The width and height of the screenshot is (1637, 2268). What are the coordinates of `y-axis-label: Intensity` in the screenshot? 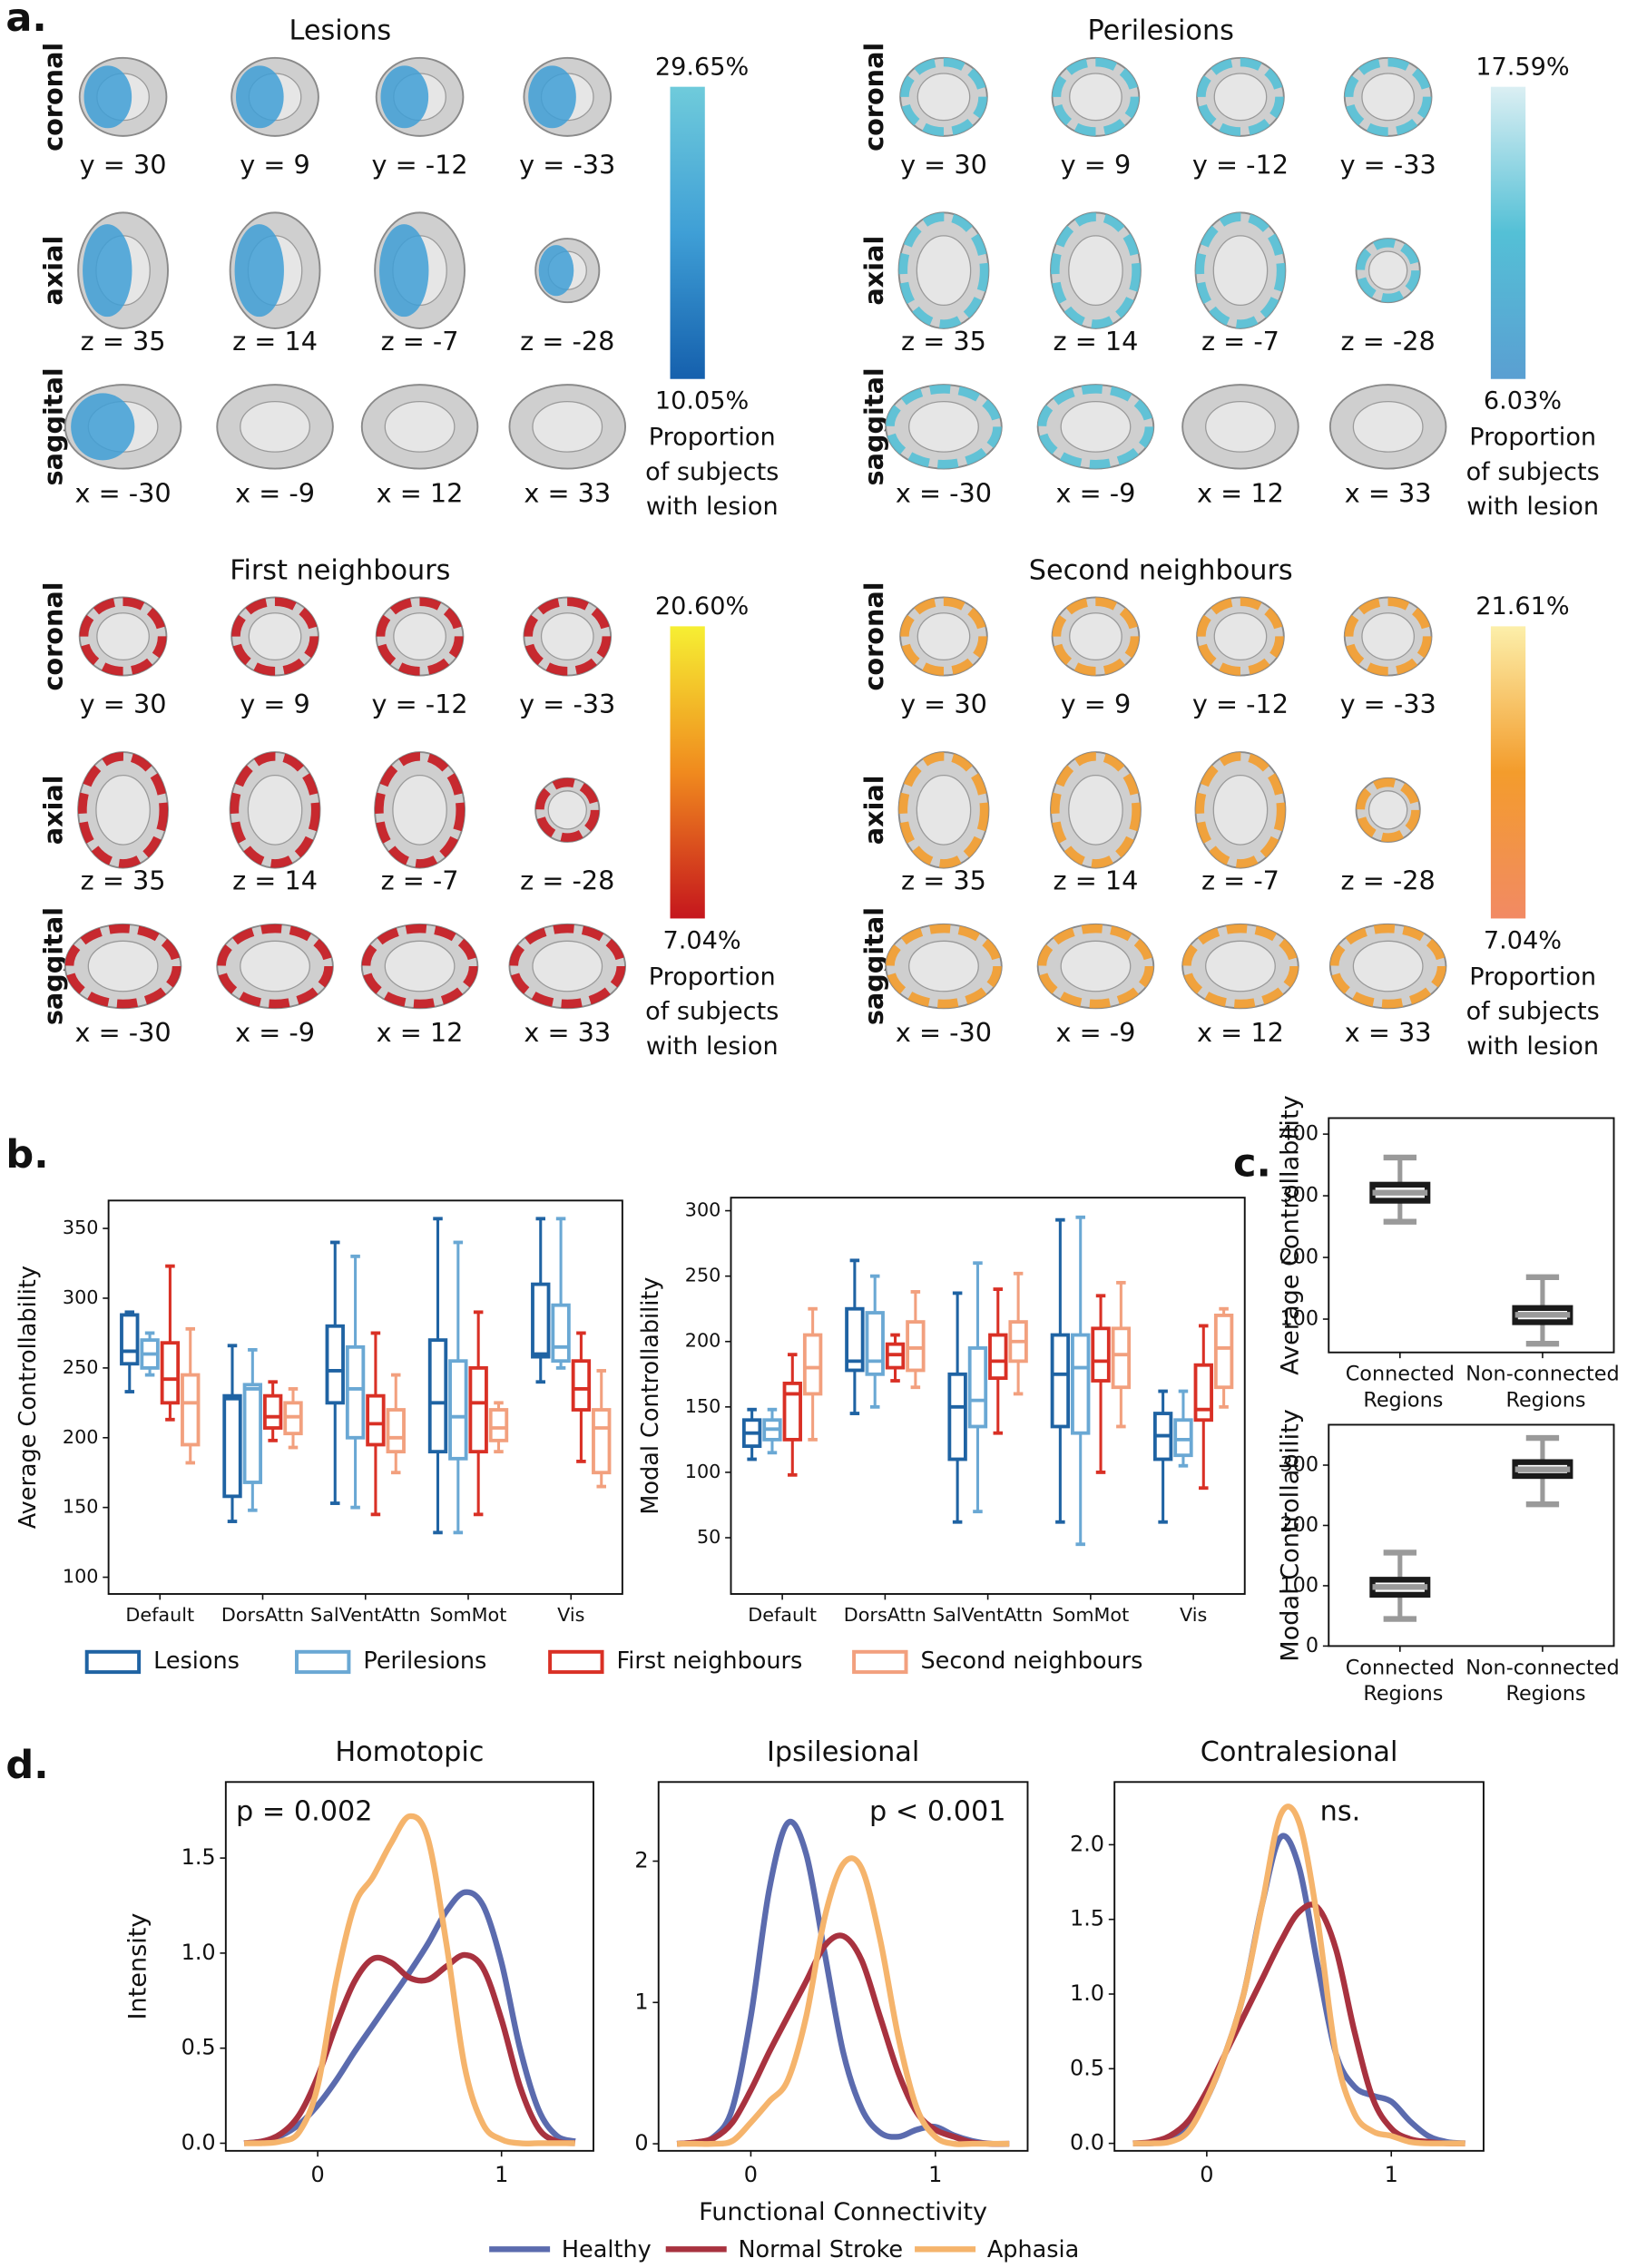 It's located at (138, 1967).